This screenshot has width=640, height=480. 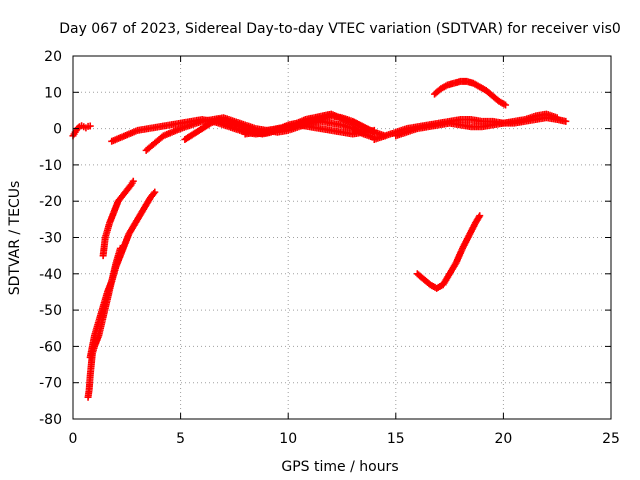 What do you see at coordinates (50, 275) in the screenshot?
I see `y-tick-label: -40` at bounding box center [50, 275].